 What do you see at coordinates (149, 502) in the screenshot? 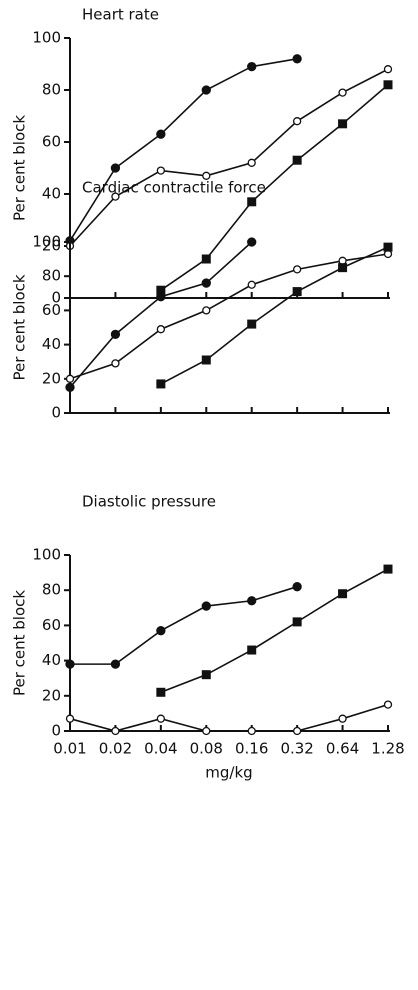
I see `chart-title: Diastolic pressure` at bounding box center [149, 502].